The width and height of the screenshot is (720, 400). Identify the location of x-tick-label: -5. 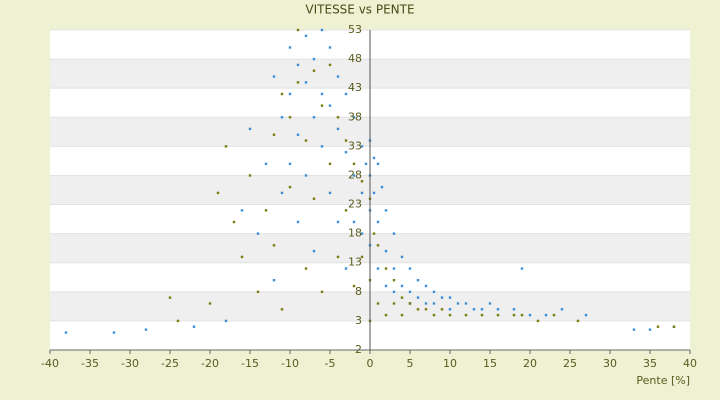
(330, 363).